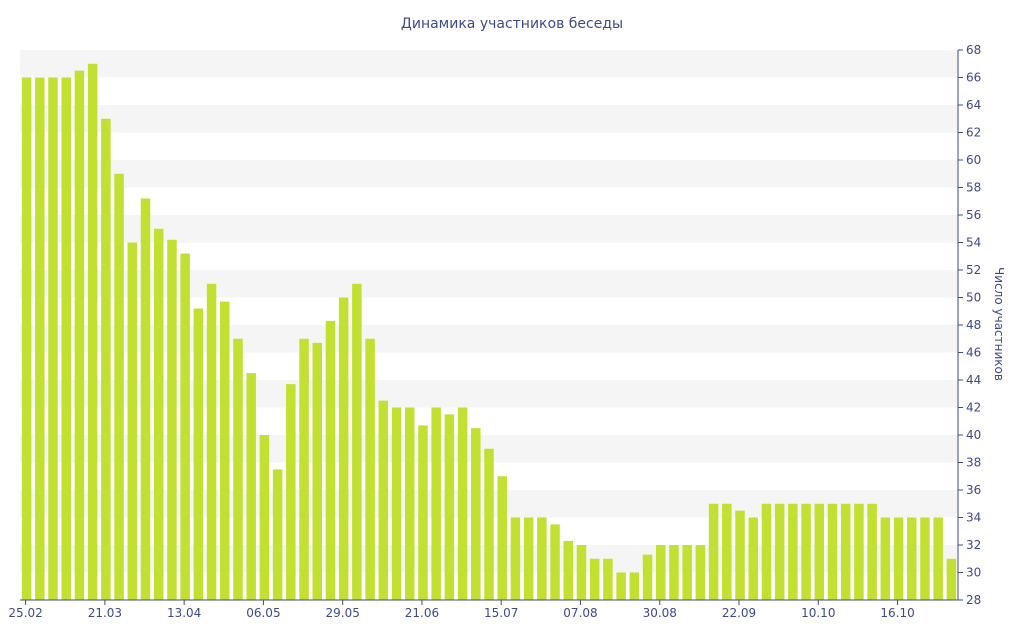  I want to click on x-tick-label: 07.08, so click(580, 613).